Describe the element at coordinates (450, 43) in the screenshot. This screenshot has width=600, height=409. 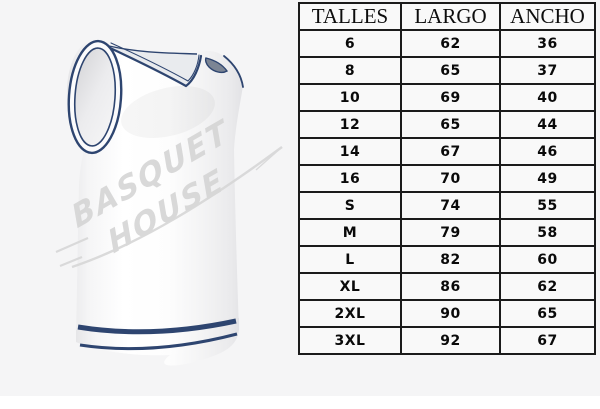
I see `largo-cell: 62` at that location.